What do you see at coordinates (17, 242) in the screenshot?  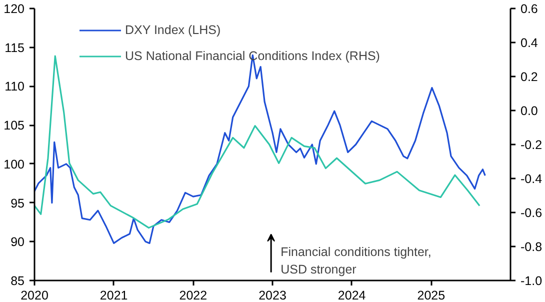 I see `y-tick-label: 90` at bounding box center [17, 242].